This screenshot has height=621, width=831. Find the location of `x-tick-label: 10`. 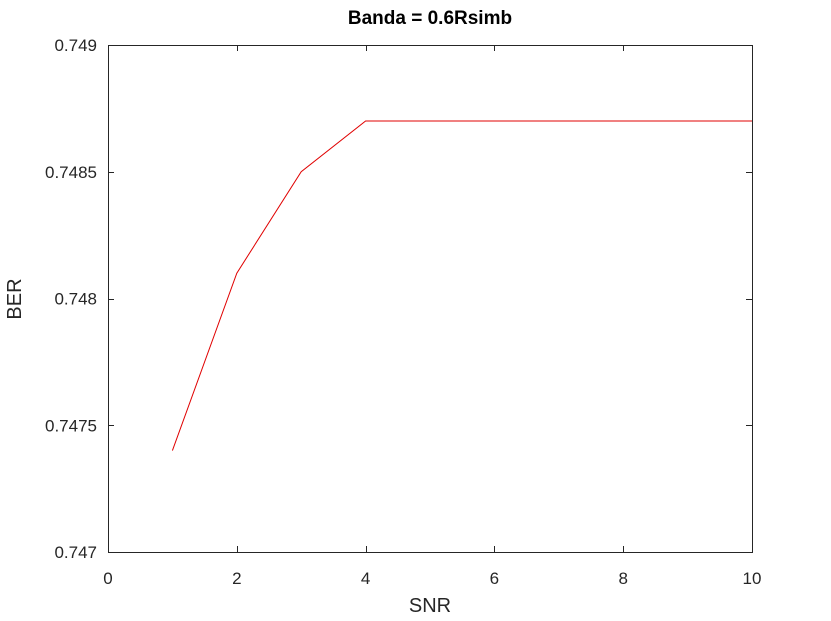

x-tick-label: 10 is located at coordinates (752, 578).